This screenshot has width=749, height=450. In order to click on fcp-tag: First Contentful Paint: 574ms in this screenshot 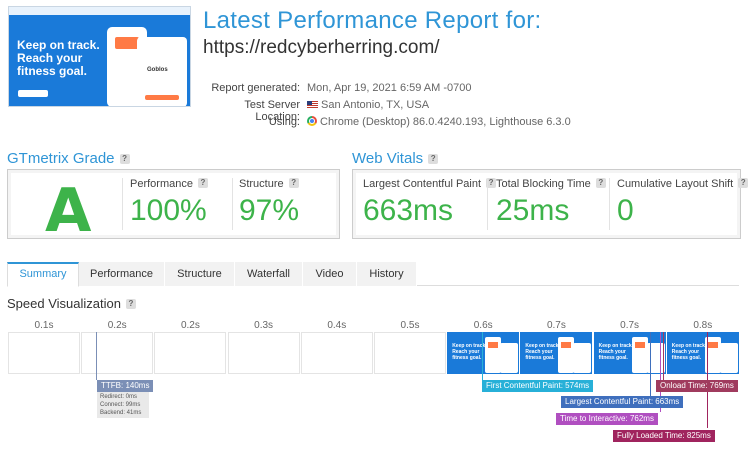, I will do `click(538, 386)`.